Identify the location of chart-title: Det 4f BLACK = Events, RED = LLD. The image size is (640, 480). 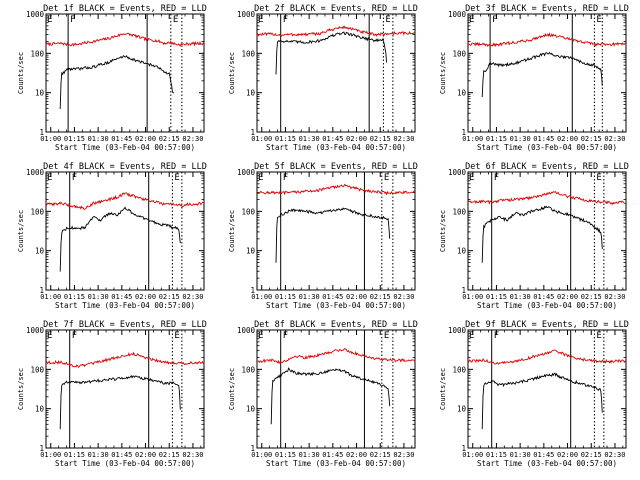
(125, 167).